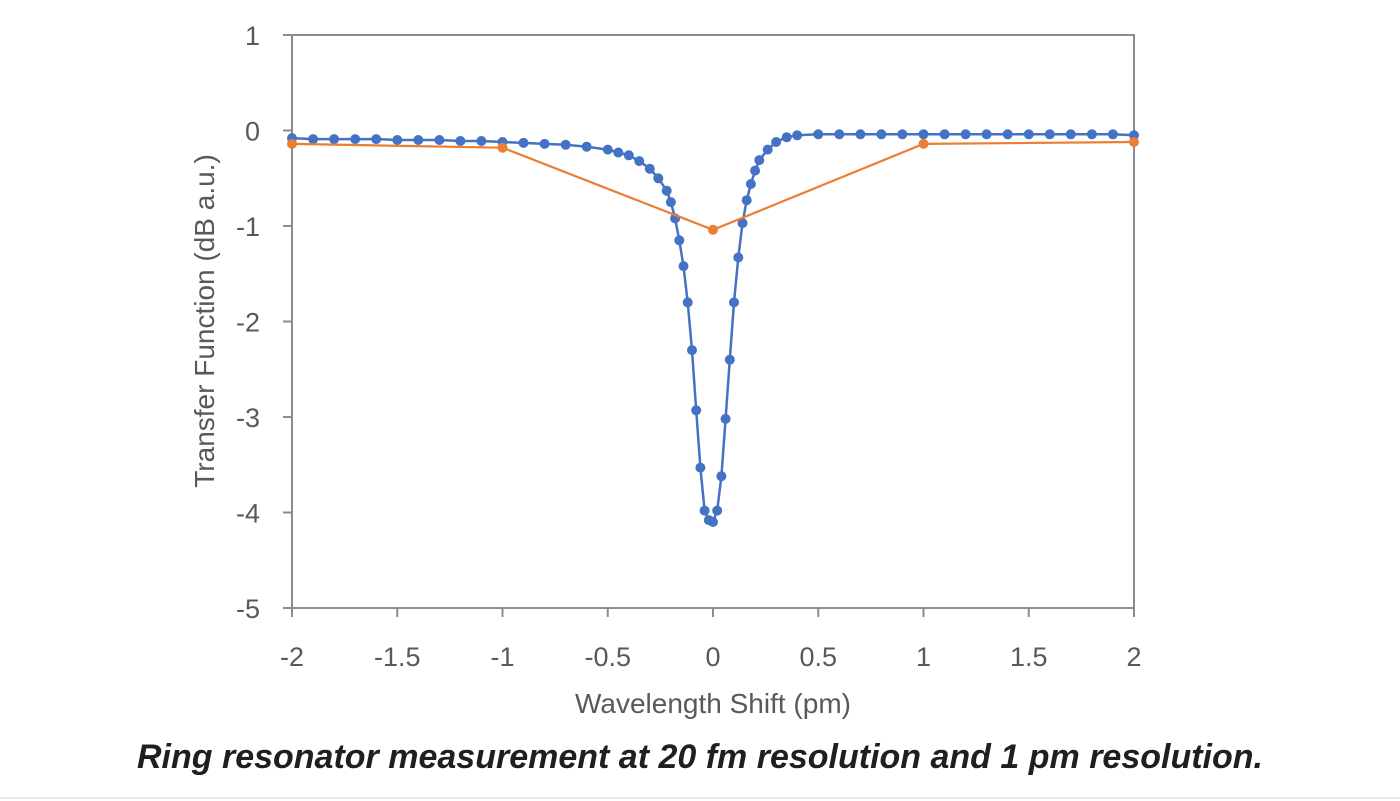 The width and height of the screenshot is (1400, 801). What do you see at coordinates (712, 657) in the screenshot?
I see `x-tick-label: 0` at bounding box center [712, 657].